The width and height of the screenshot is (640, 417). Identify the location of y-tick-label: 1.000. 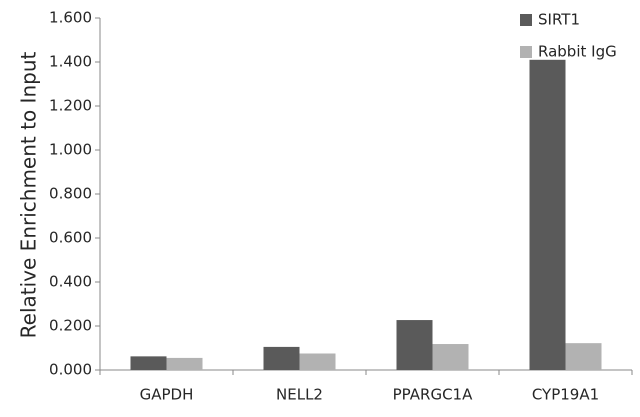
(70, 150).